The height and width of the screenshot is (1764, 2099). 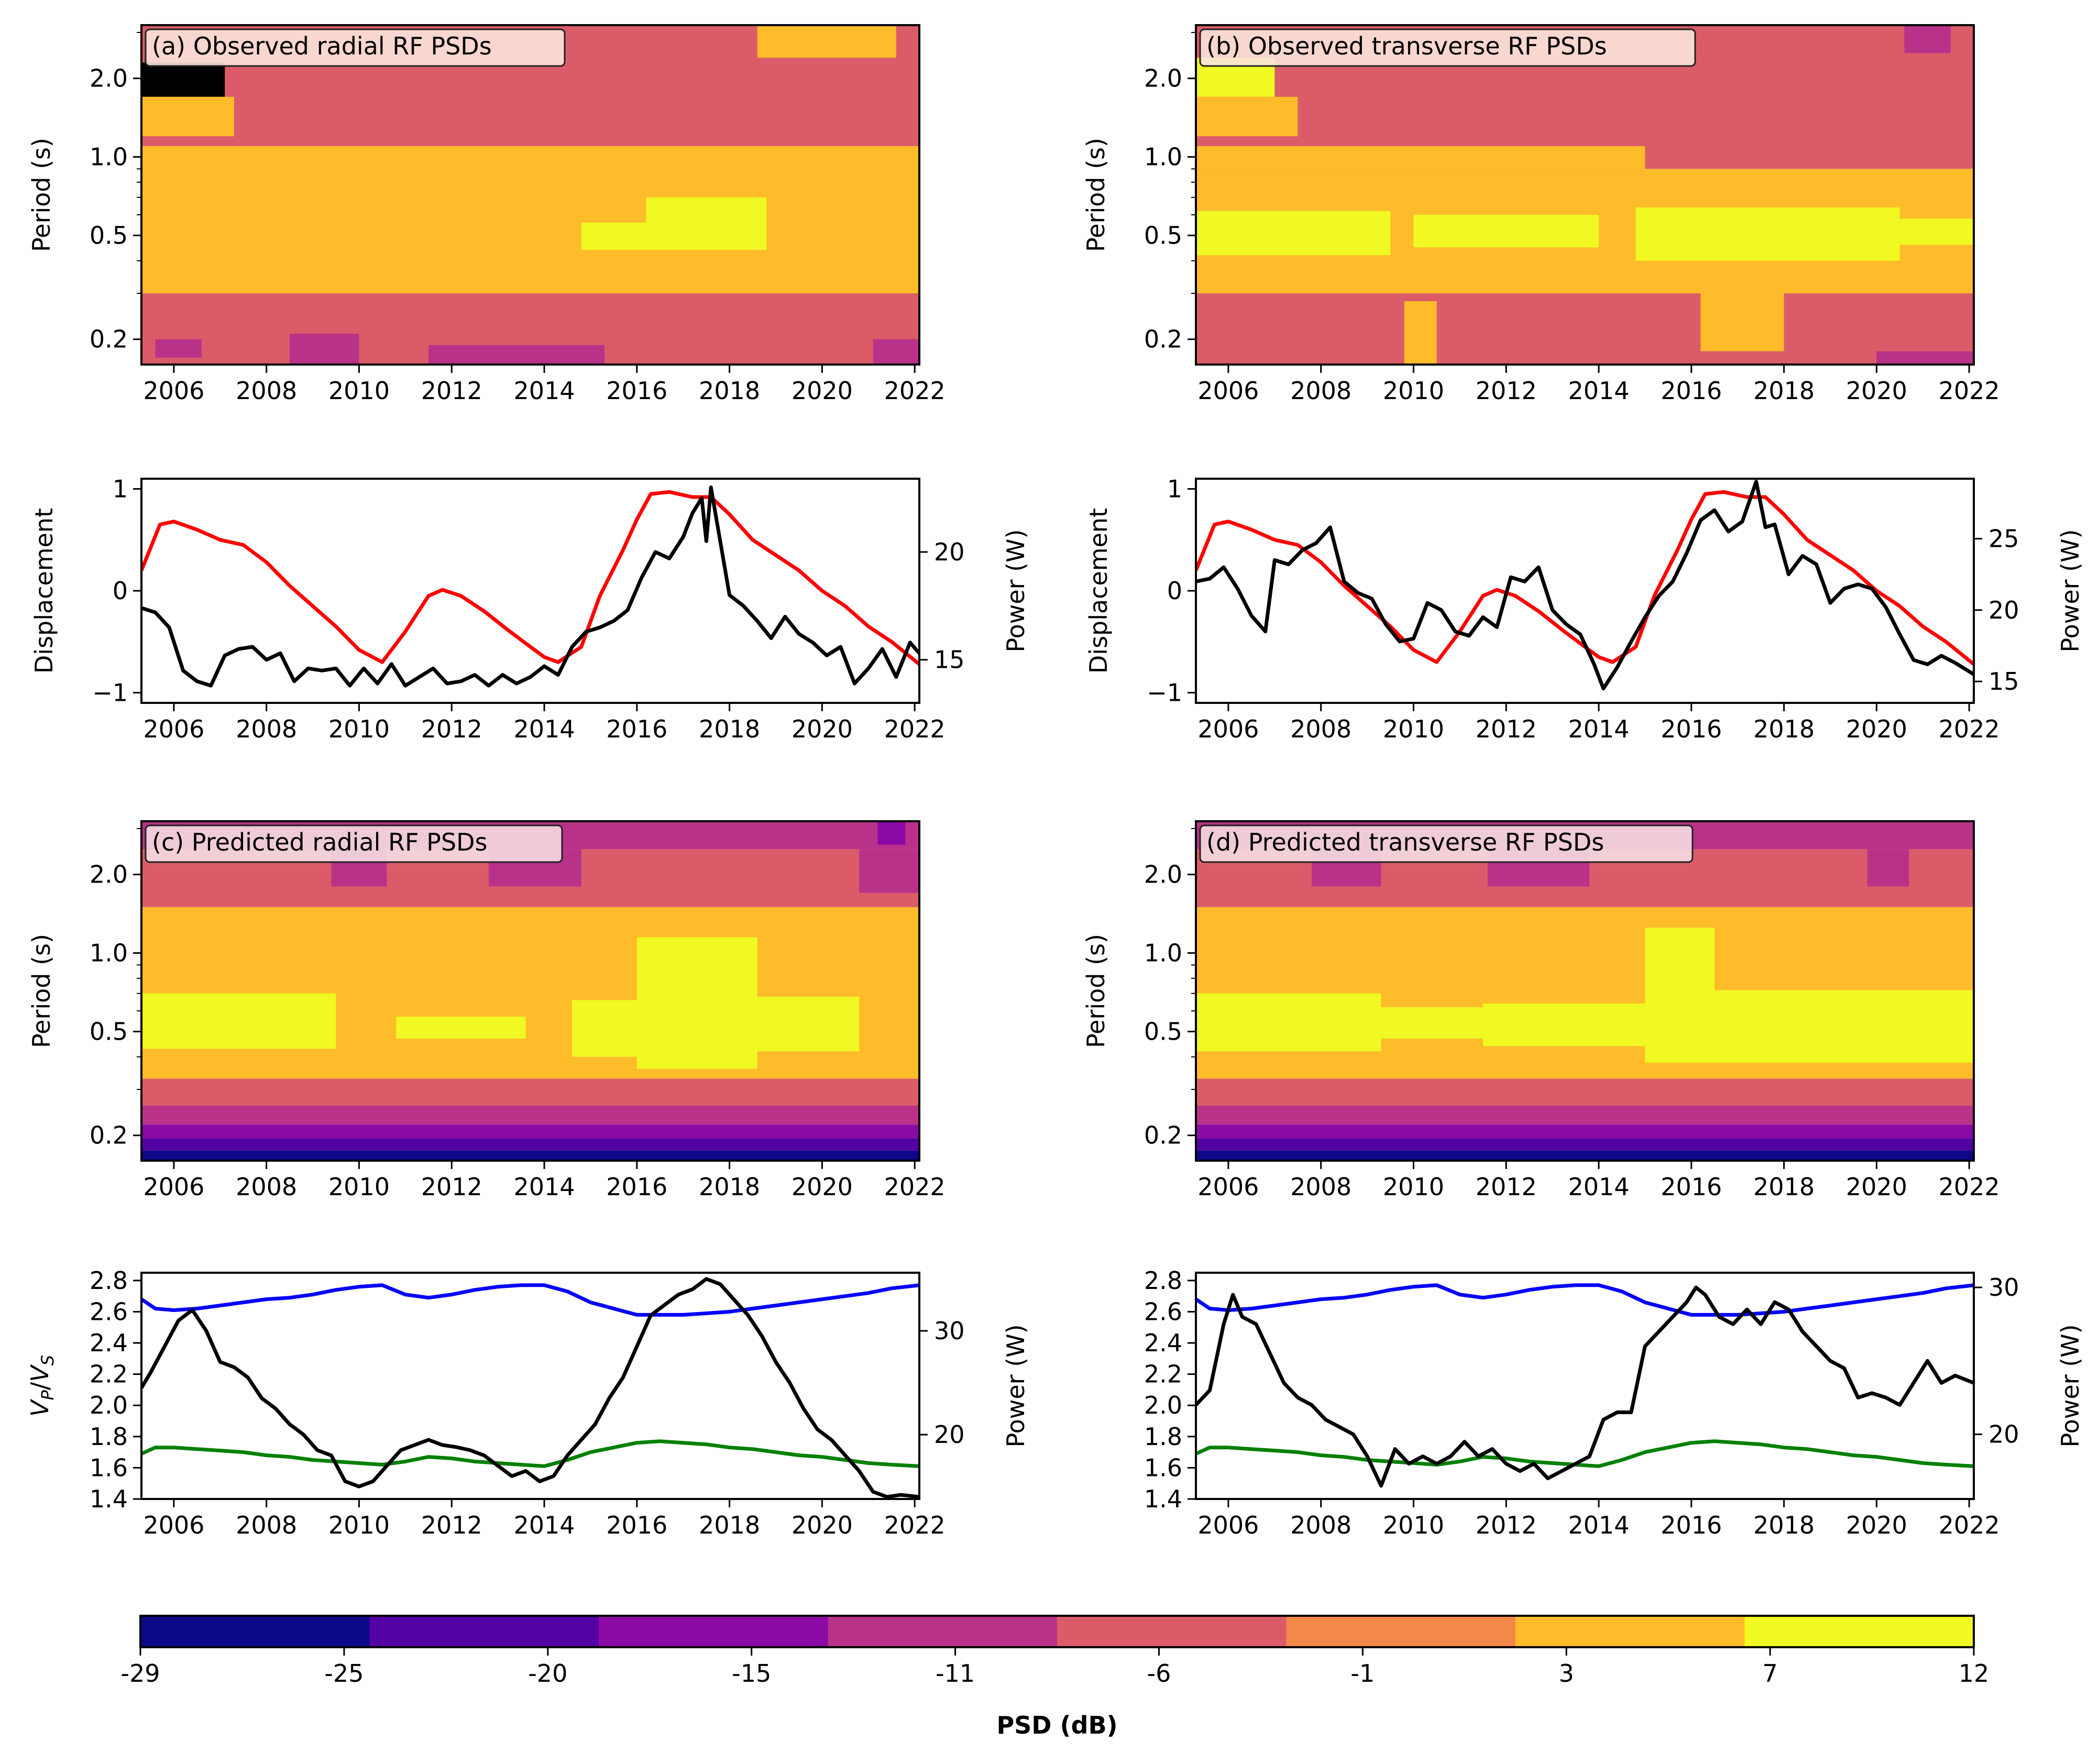 What do you see at coordinates (530, 587) in the screenshot?
I see `lines-a2` at bounding box center [530, 587].